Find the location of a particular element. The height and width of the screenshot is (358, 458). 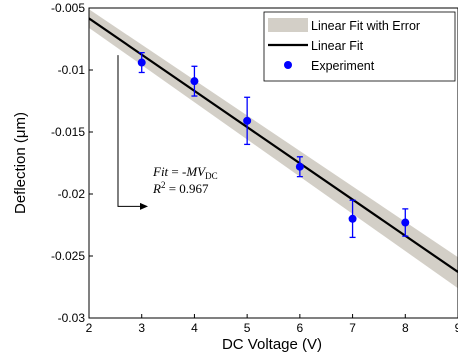

legend-label-line: Linear Fit is located at coordinates (337, 46).